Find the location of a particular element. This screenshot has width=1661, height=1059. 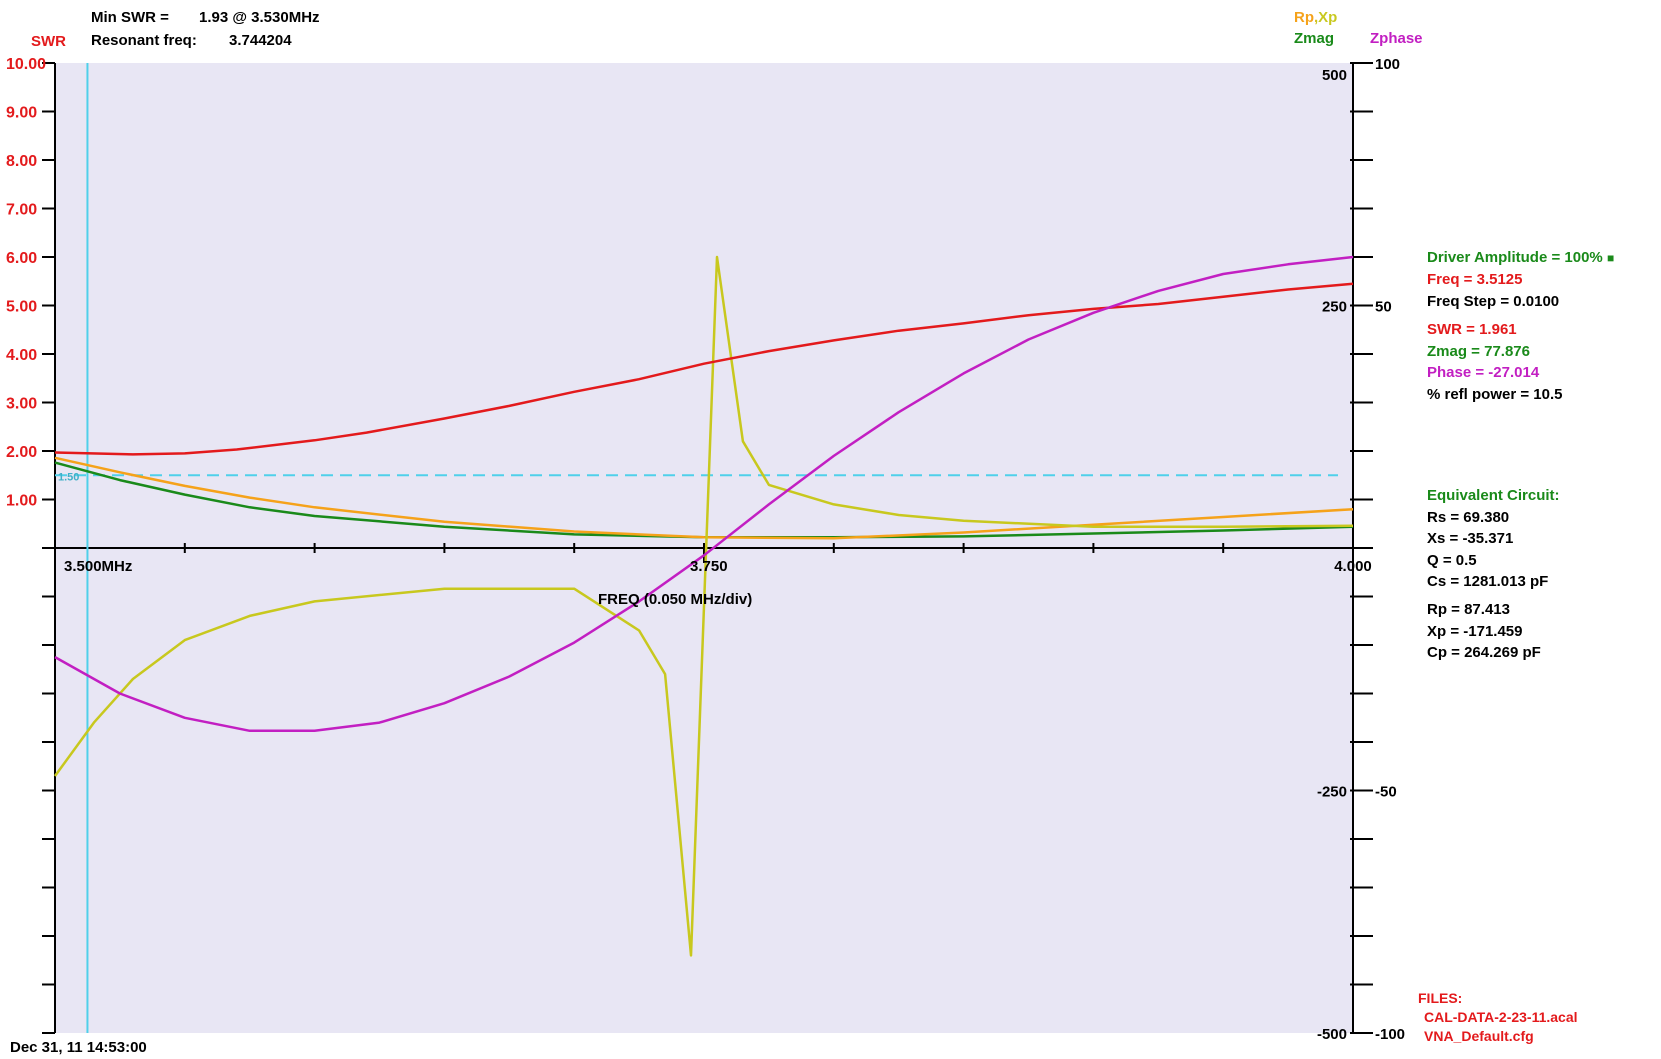

swr-tick-label: 7.00 is located at coordinates (21, 210).